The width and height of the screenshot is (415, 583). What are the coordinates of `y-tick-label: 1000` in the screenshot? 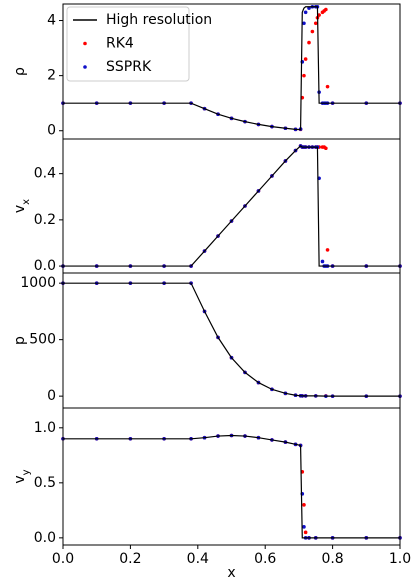 It's located at (38, 283).